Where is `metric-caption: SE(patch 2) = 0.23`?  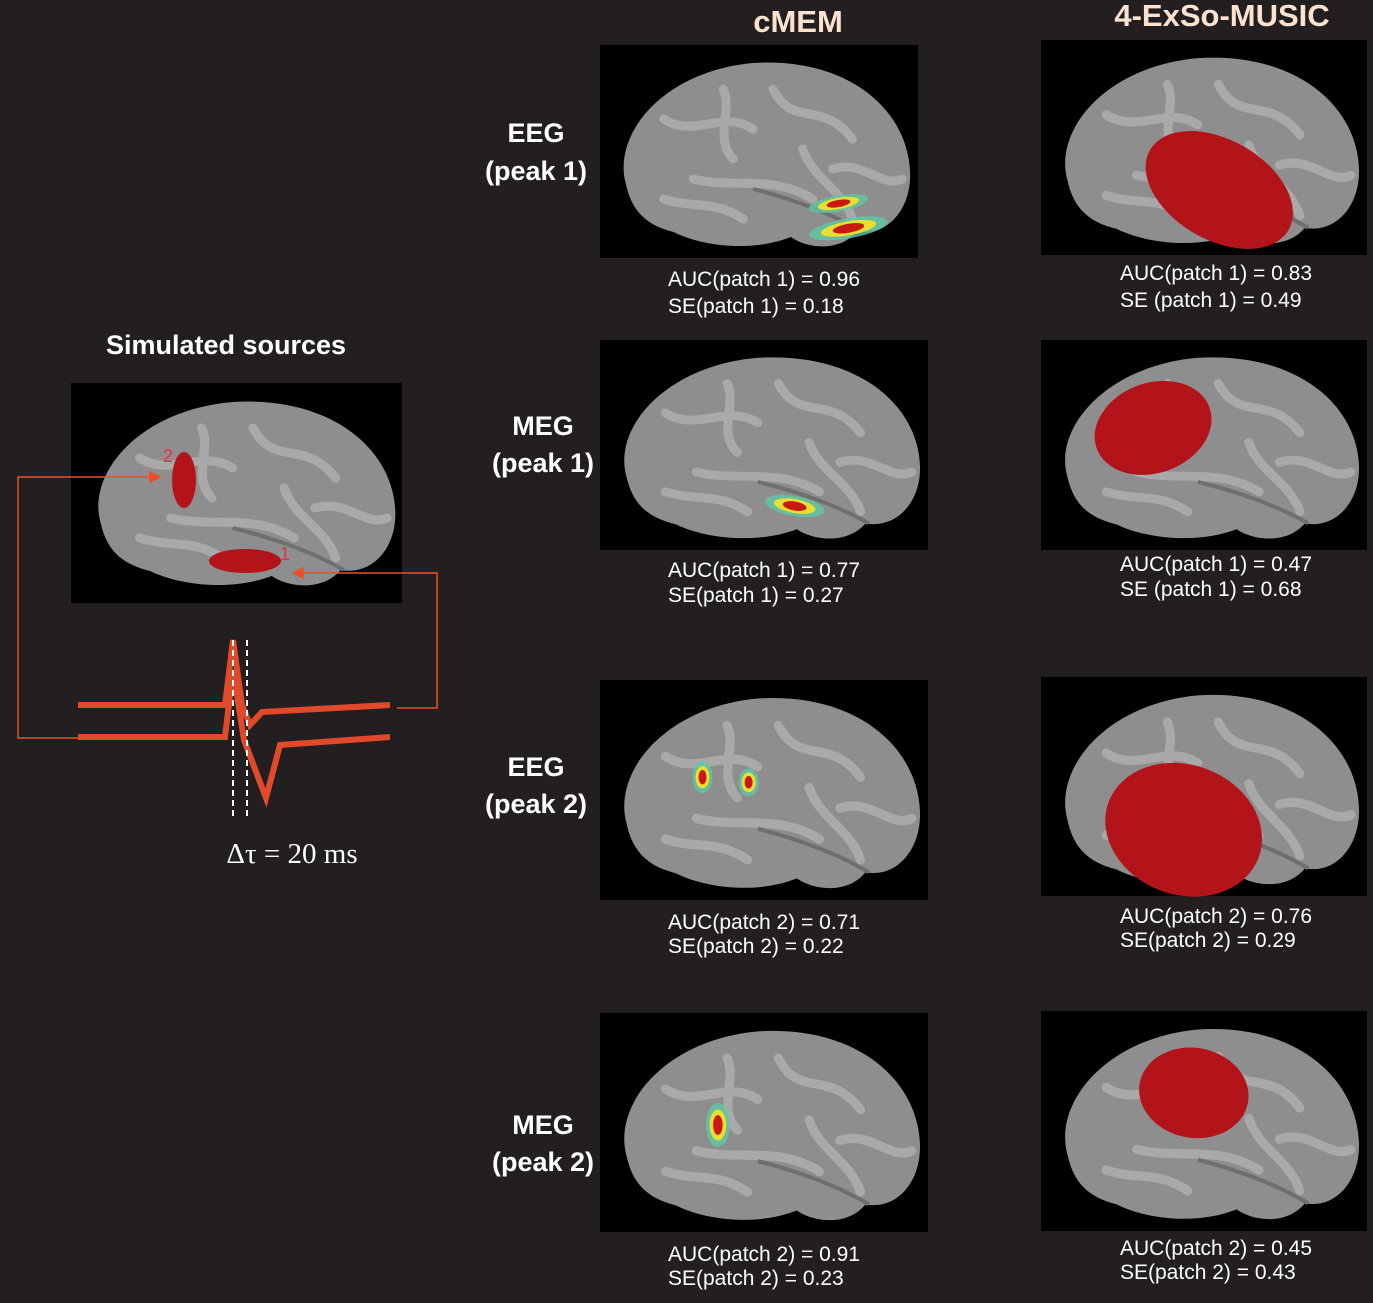 metric-caption: SE(patch 2) = 0.23 is located at coordinates (756, 1278).